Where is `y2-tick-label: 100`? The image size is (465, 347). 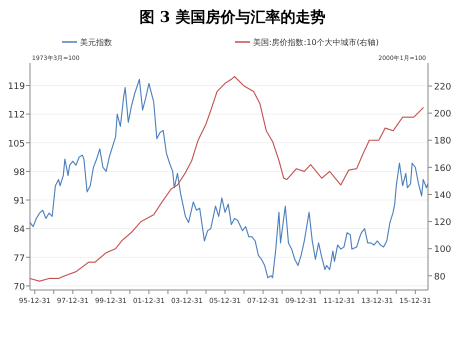
y2-tick-label: 100 is located at coordinates (443, 250).